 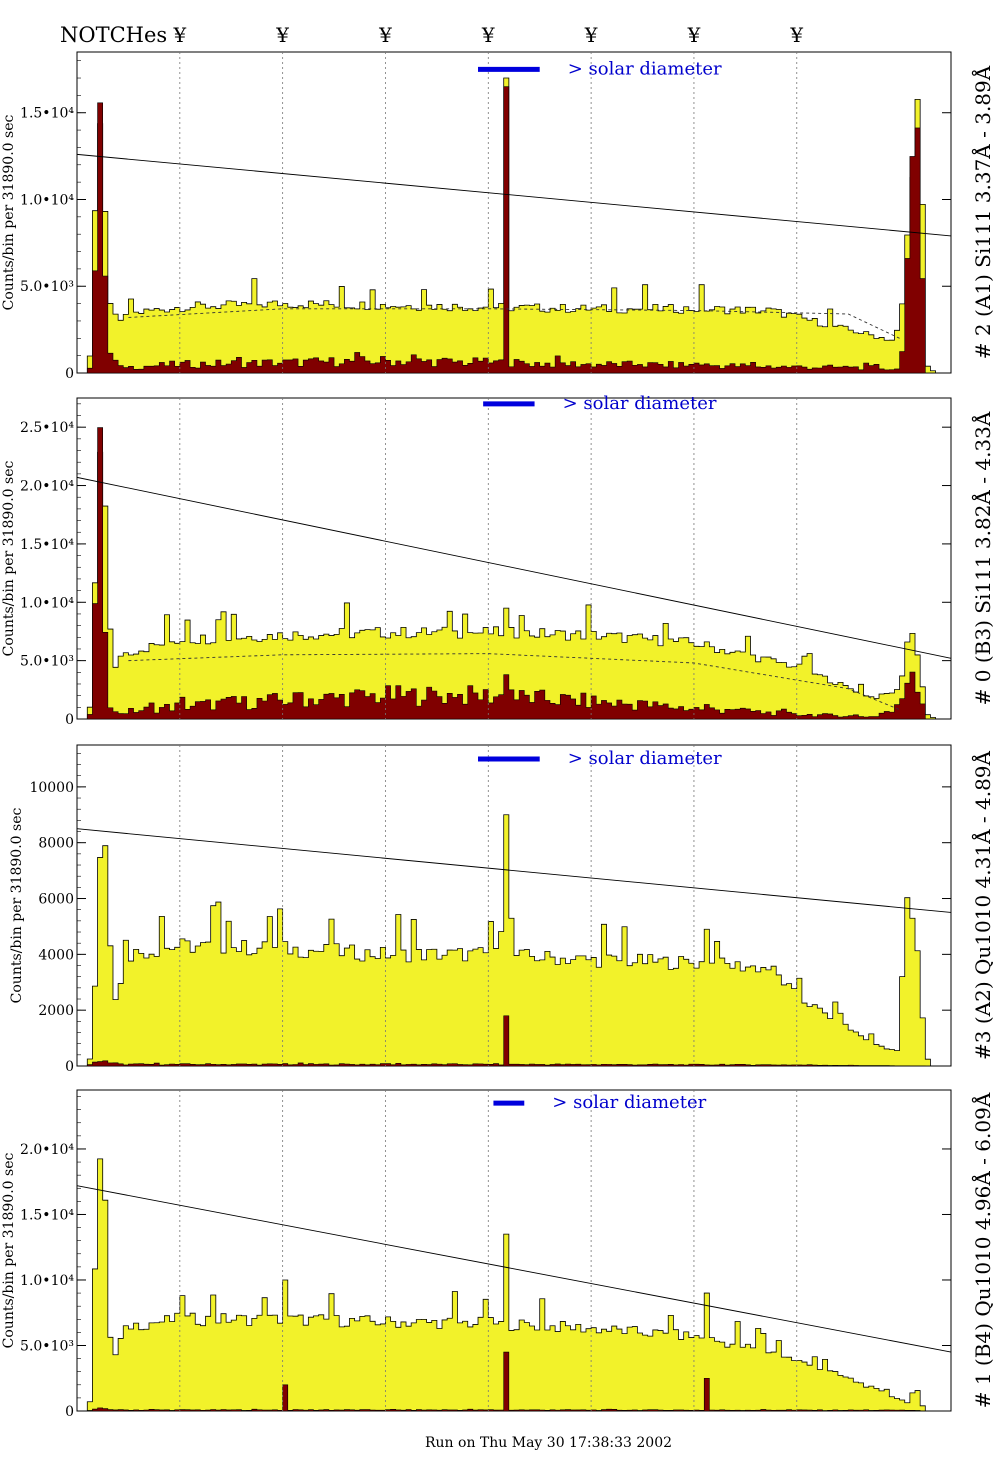 I want to click on y-tick-label: 10000, so click(x=51, y=788).